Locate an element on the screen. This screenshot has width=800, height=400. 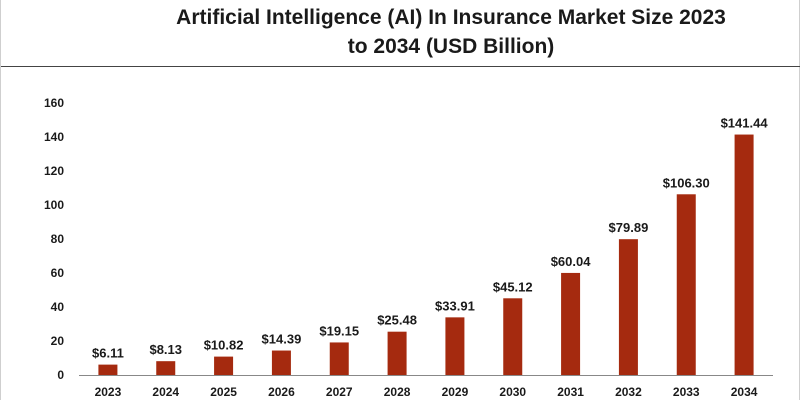
y-tick-label: 80 is located at coordinates (58, 239).